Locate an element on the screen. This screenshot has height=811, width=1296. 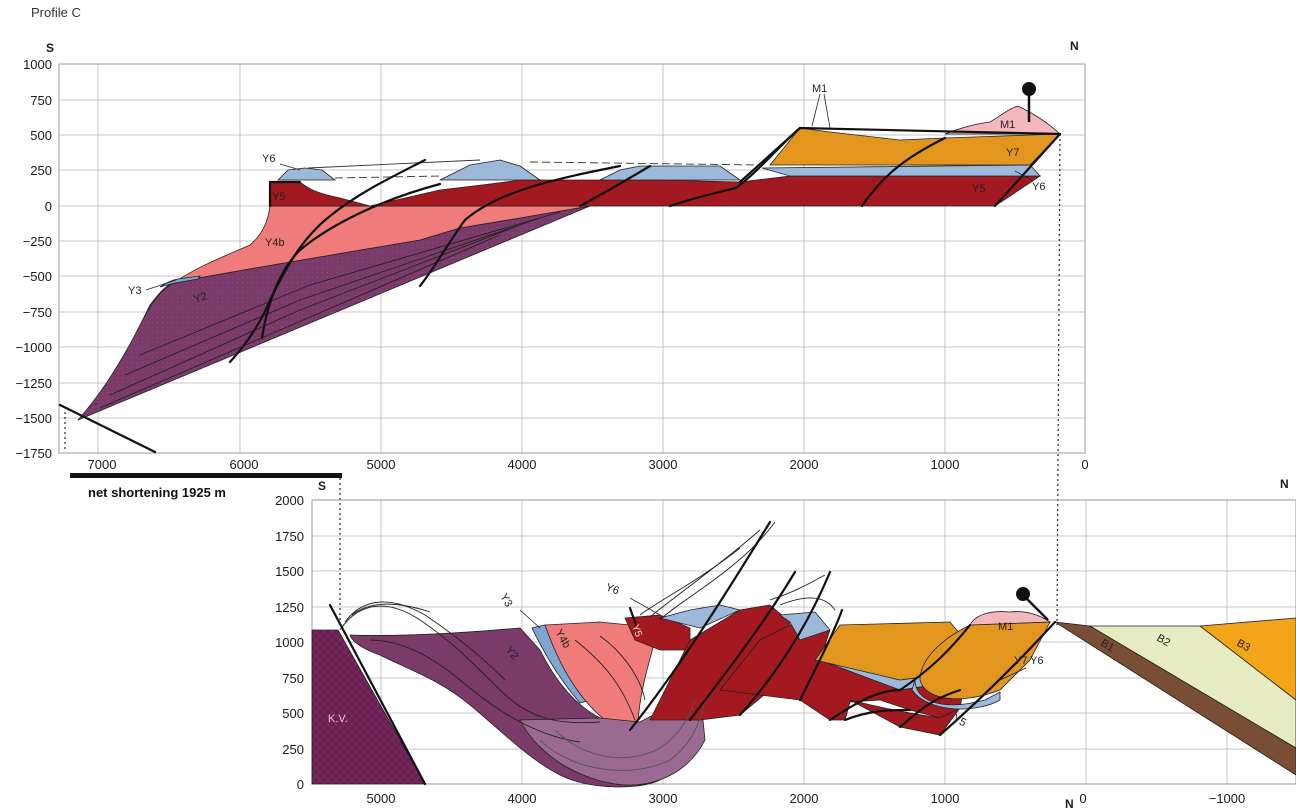
shortening-label: net shortening 1925 m is located at coordinates (157, 492).